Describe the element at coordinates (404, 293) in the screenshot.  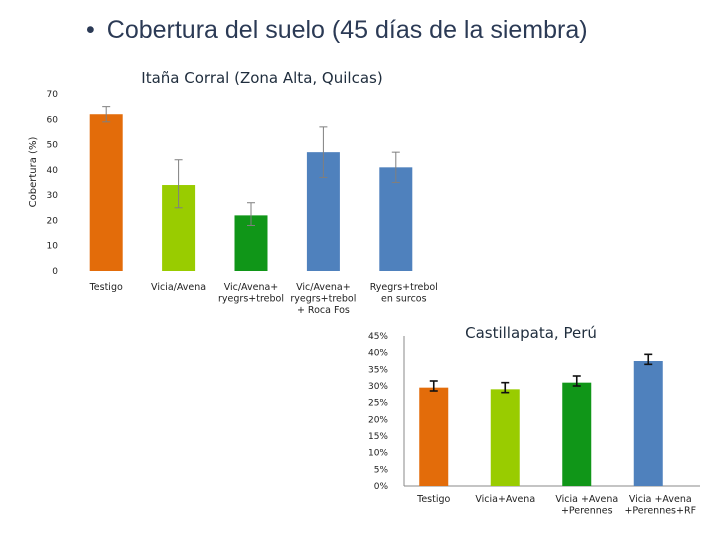
I see `chart1-category-label: Ryegrs+trebol en surcos` at that location.